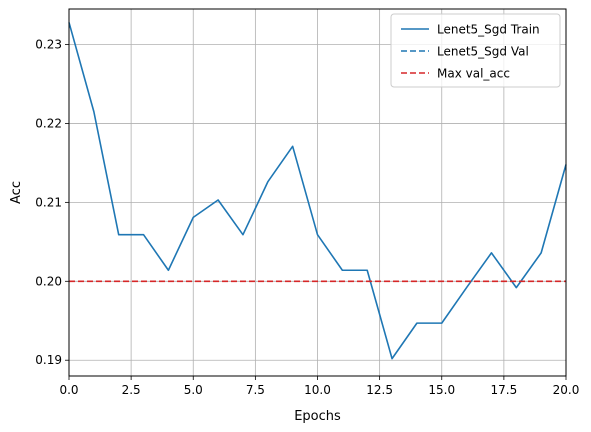  I want to click on x-tick-label: 17.5, so click(504, 390).